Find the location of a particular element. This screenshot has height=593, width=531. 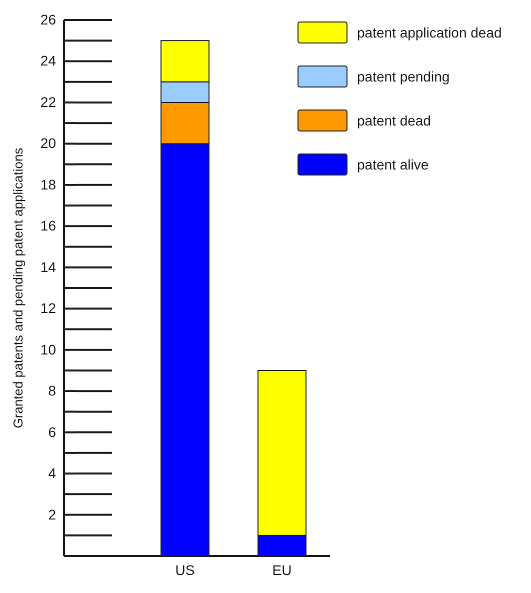

legend-label: patent application dead is located at coordinates (429, 32).